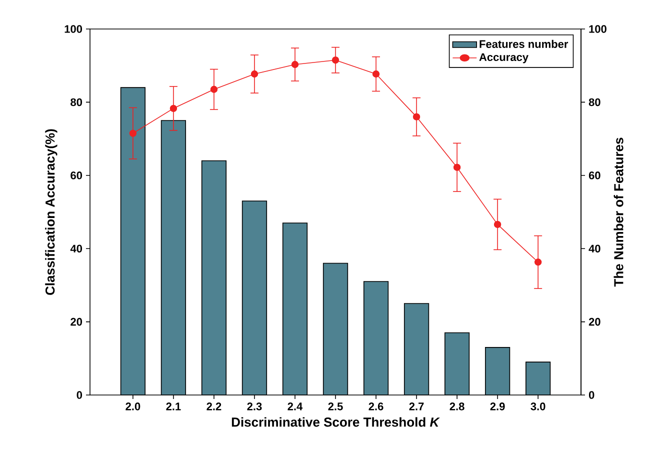  What do you see at coordinates (79, 395) in the screenshot?
I see `y-tick-label: 0` at bounding box center [79, 395].